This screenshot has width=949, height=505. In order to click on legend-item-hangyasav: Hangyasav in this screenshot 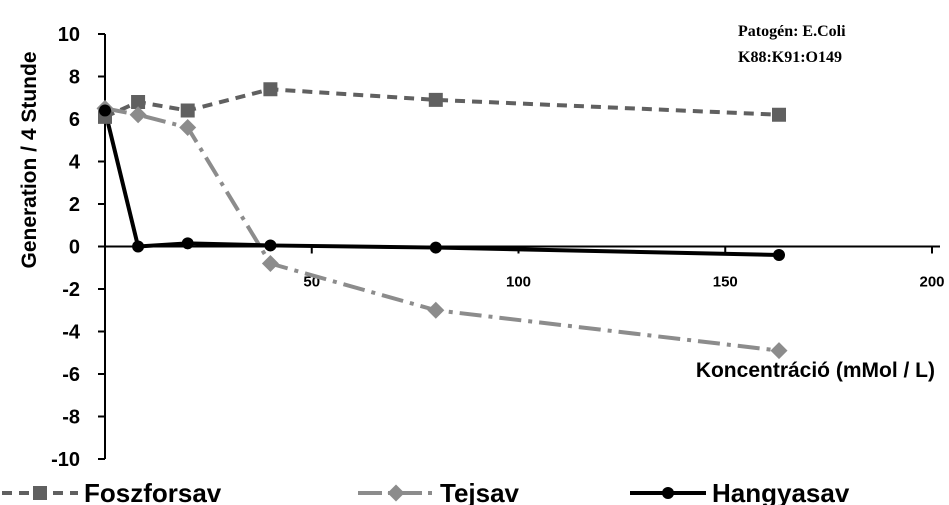, I will do `click(740, 491)`.